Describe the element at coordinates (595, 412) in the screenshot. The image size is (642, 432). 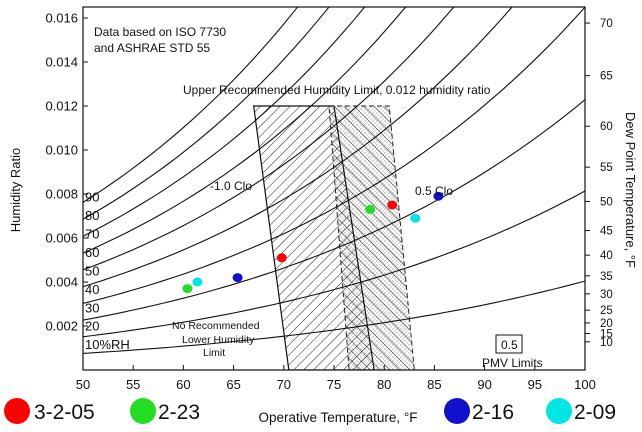
I see `legend-label-2-09: 2-09` at that location.